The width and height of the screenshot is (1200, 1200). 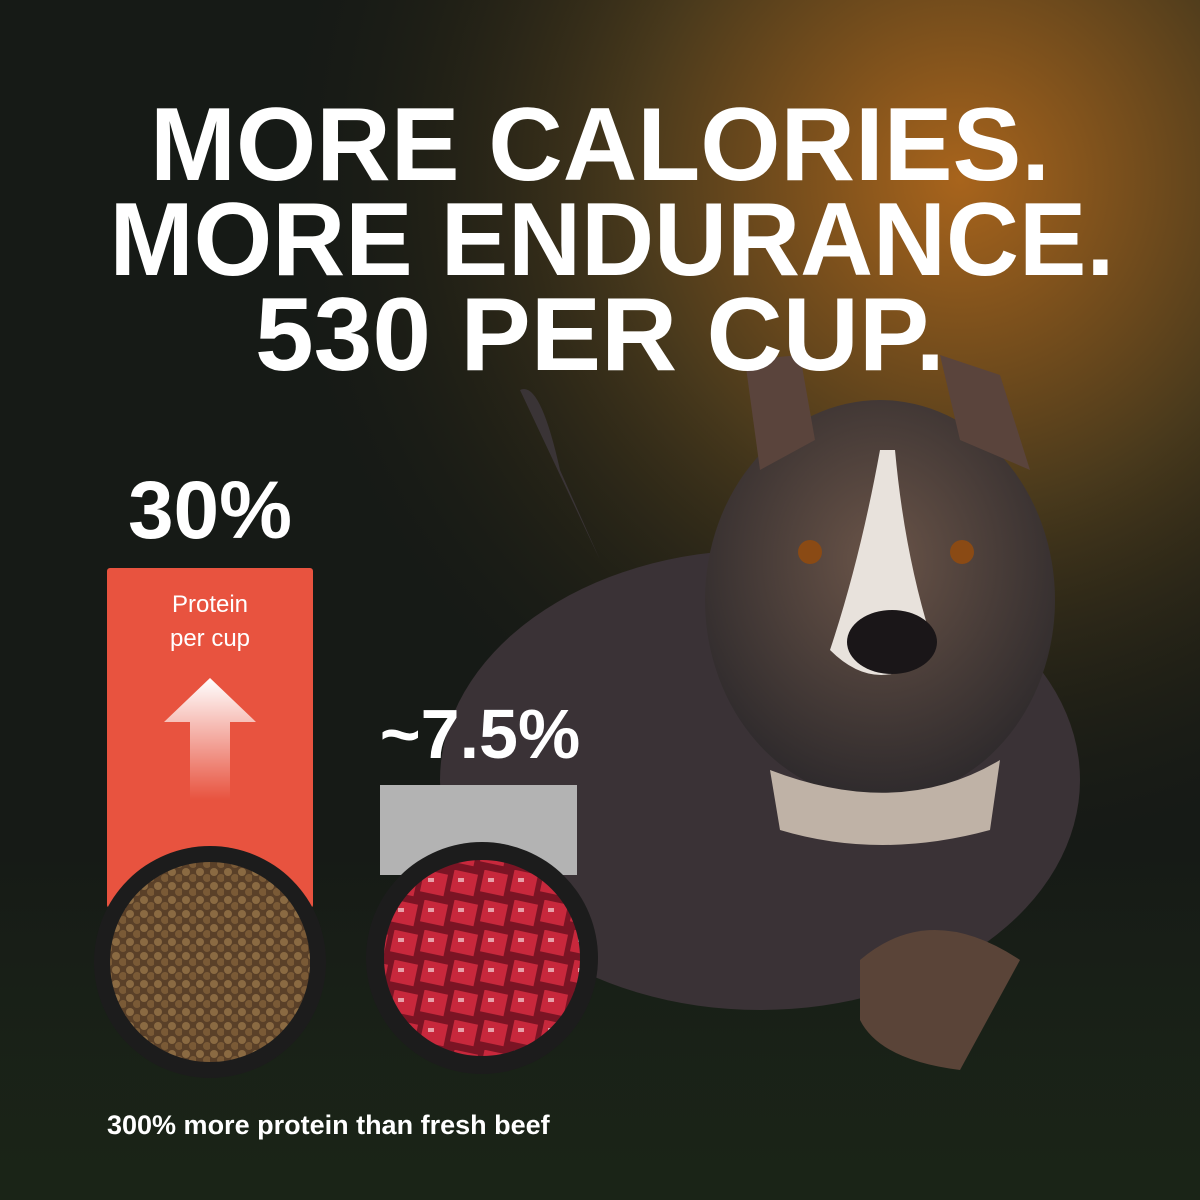 What do you see at coordinates (482, 958) in the screenshot?
I see `beef-food` at bounding box center [482, 958].